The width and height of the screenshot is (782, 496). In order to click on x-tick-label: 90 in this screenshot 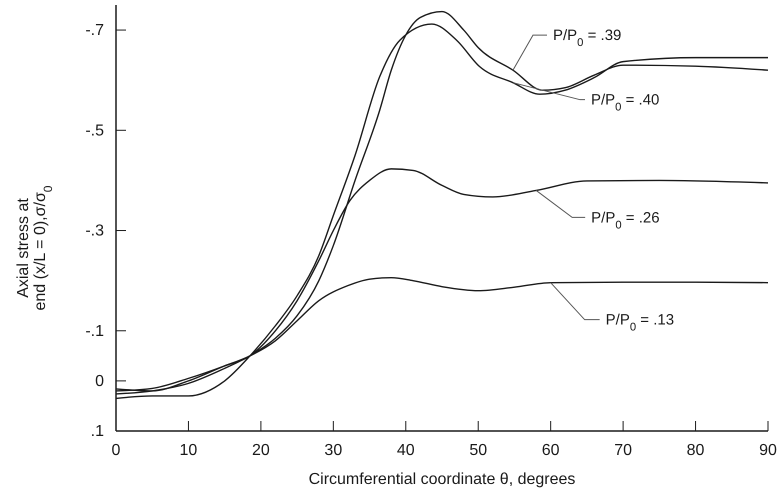, I will do `click(768, 450)`.